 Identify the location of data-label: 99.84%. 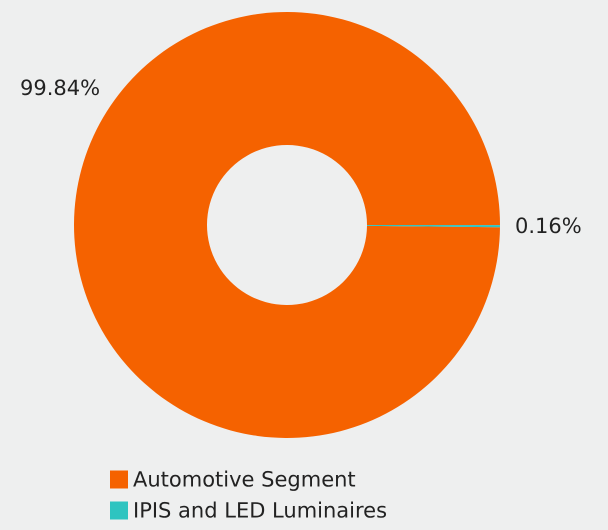
(60, 88).